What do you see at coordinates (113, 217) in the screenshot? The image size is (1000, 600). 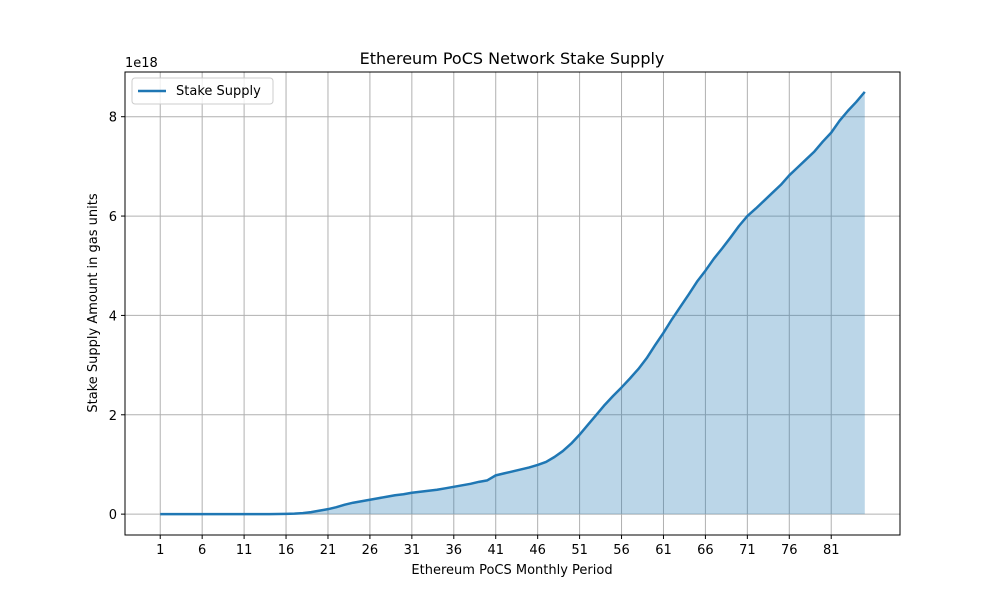 I see `y-tick-label: 6` at bounding box center [113, 217].